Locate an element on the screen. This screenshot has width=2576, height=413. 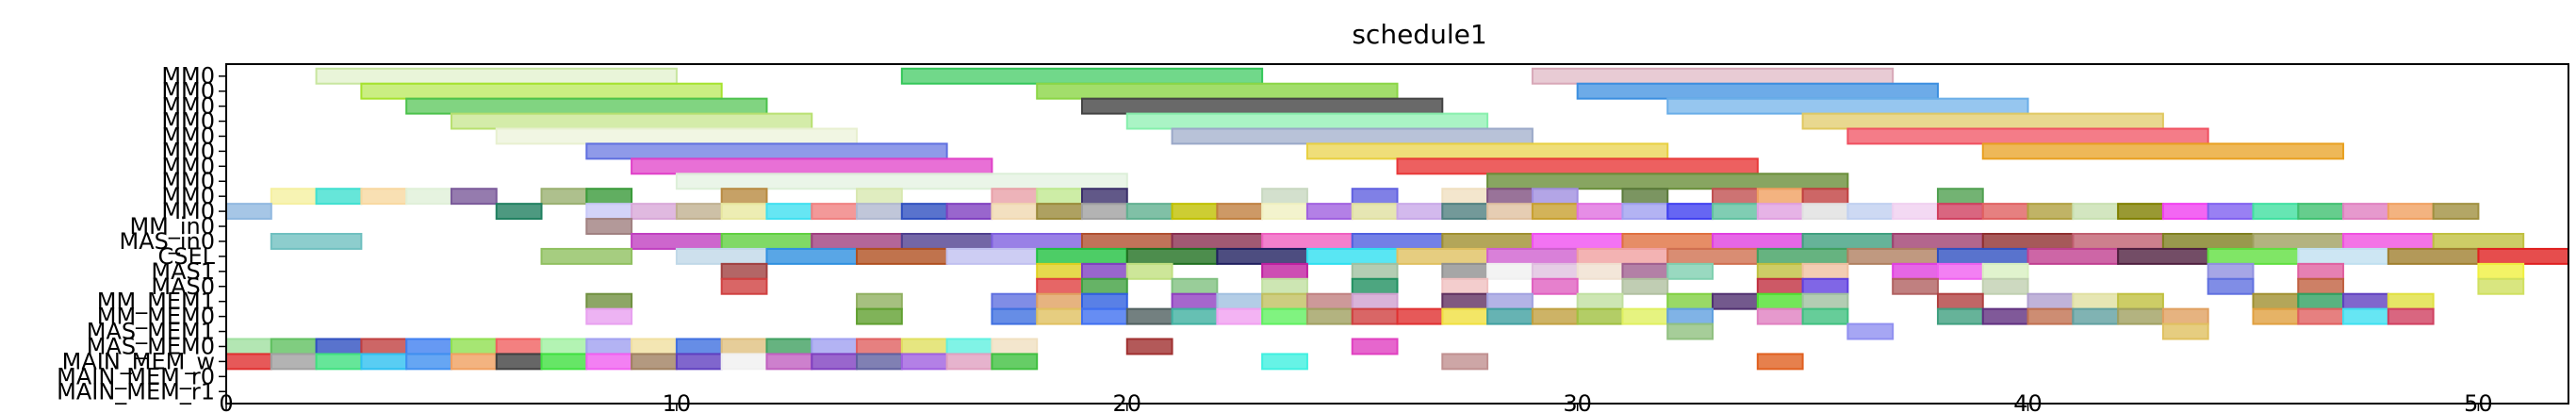
x-tick-label: 0 is located at coordinates (226, 401).